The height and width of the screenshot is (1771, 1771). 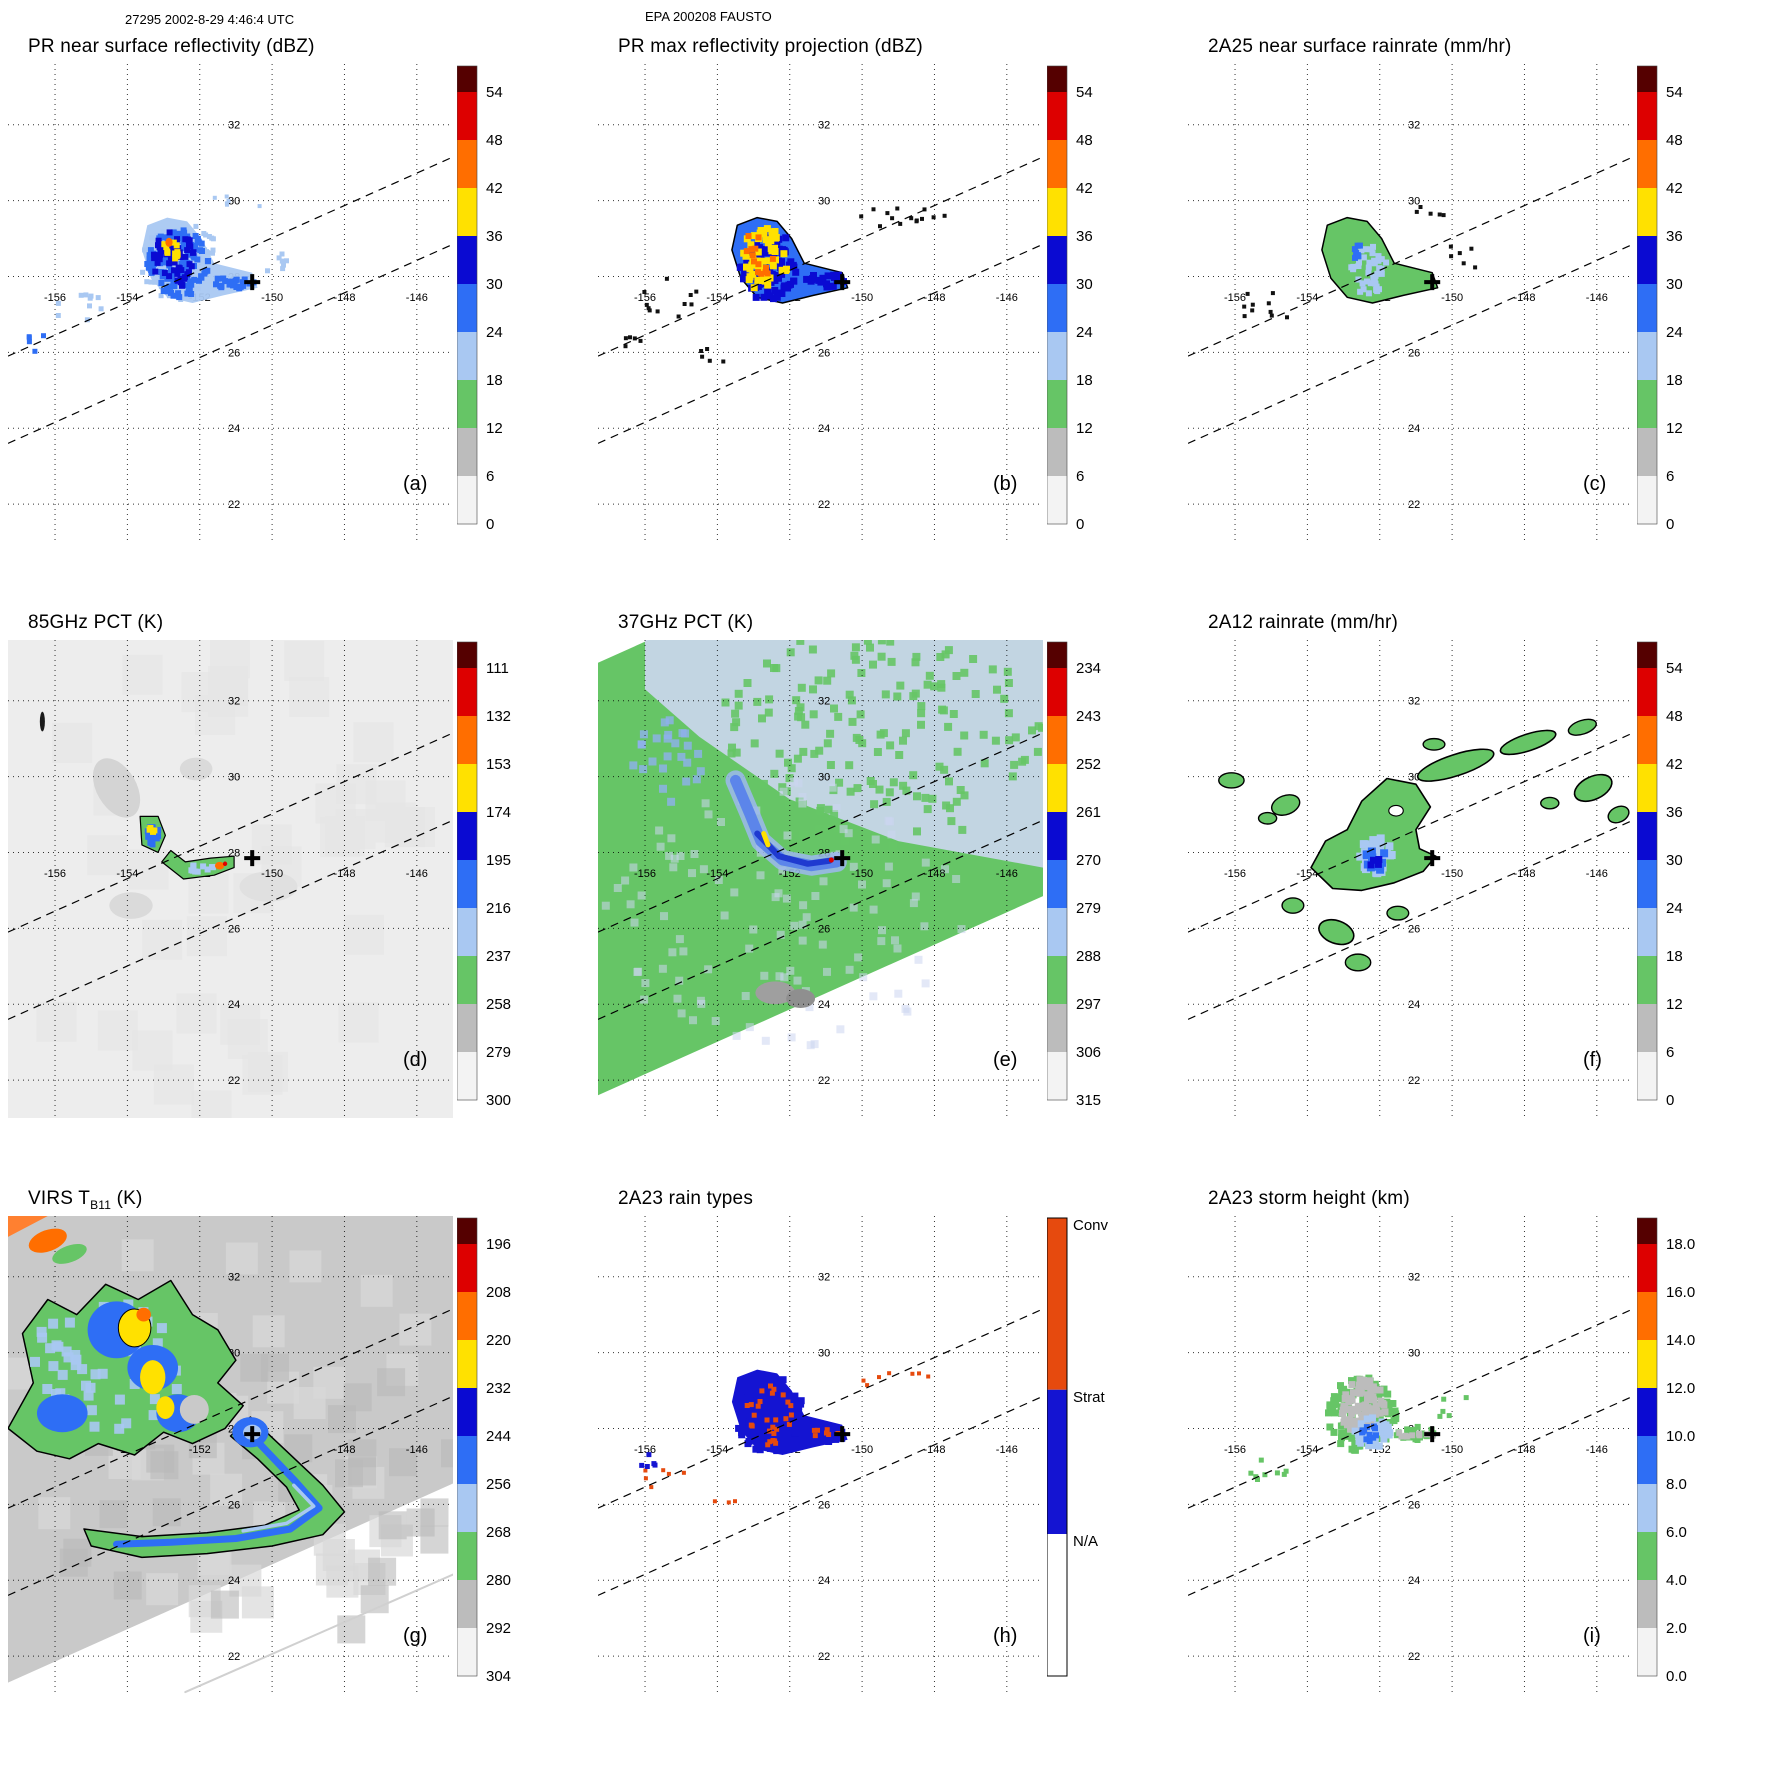 I want to click on svg-text: 300, so click(x=498, y=1100).